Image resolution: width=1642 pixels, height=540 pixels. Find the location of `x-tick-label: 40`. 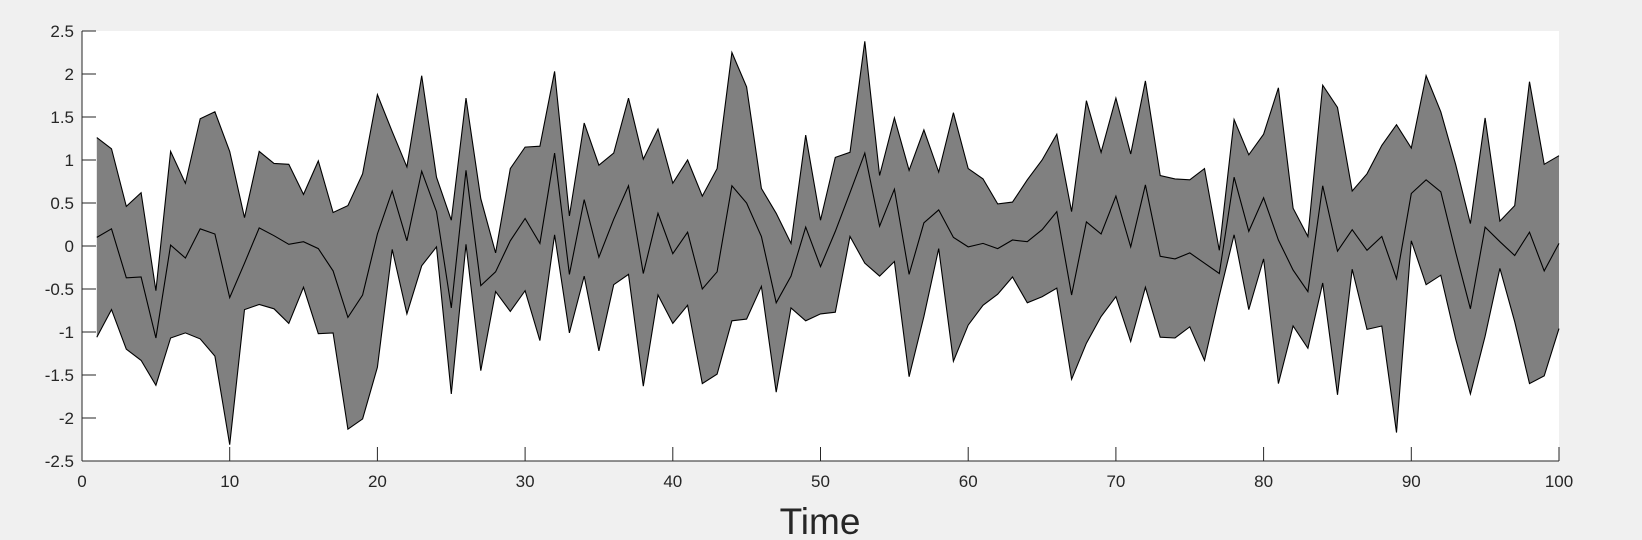

x-tick-label: 40 is located at coordinates (672, 481).